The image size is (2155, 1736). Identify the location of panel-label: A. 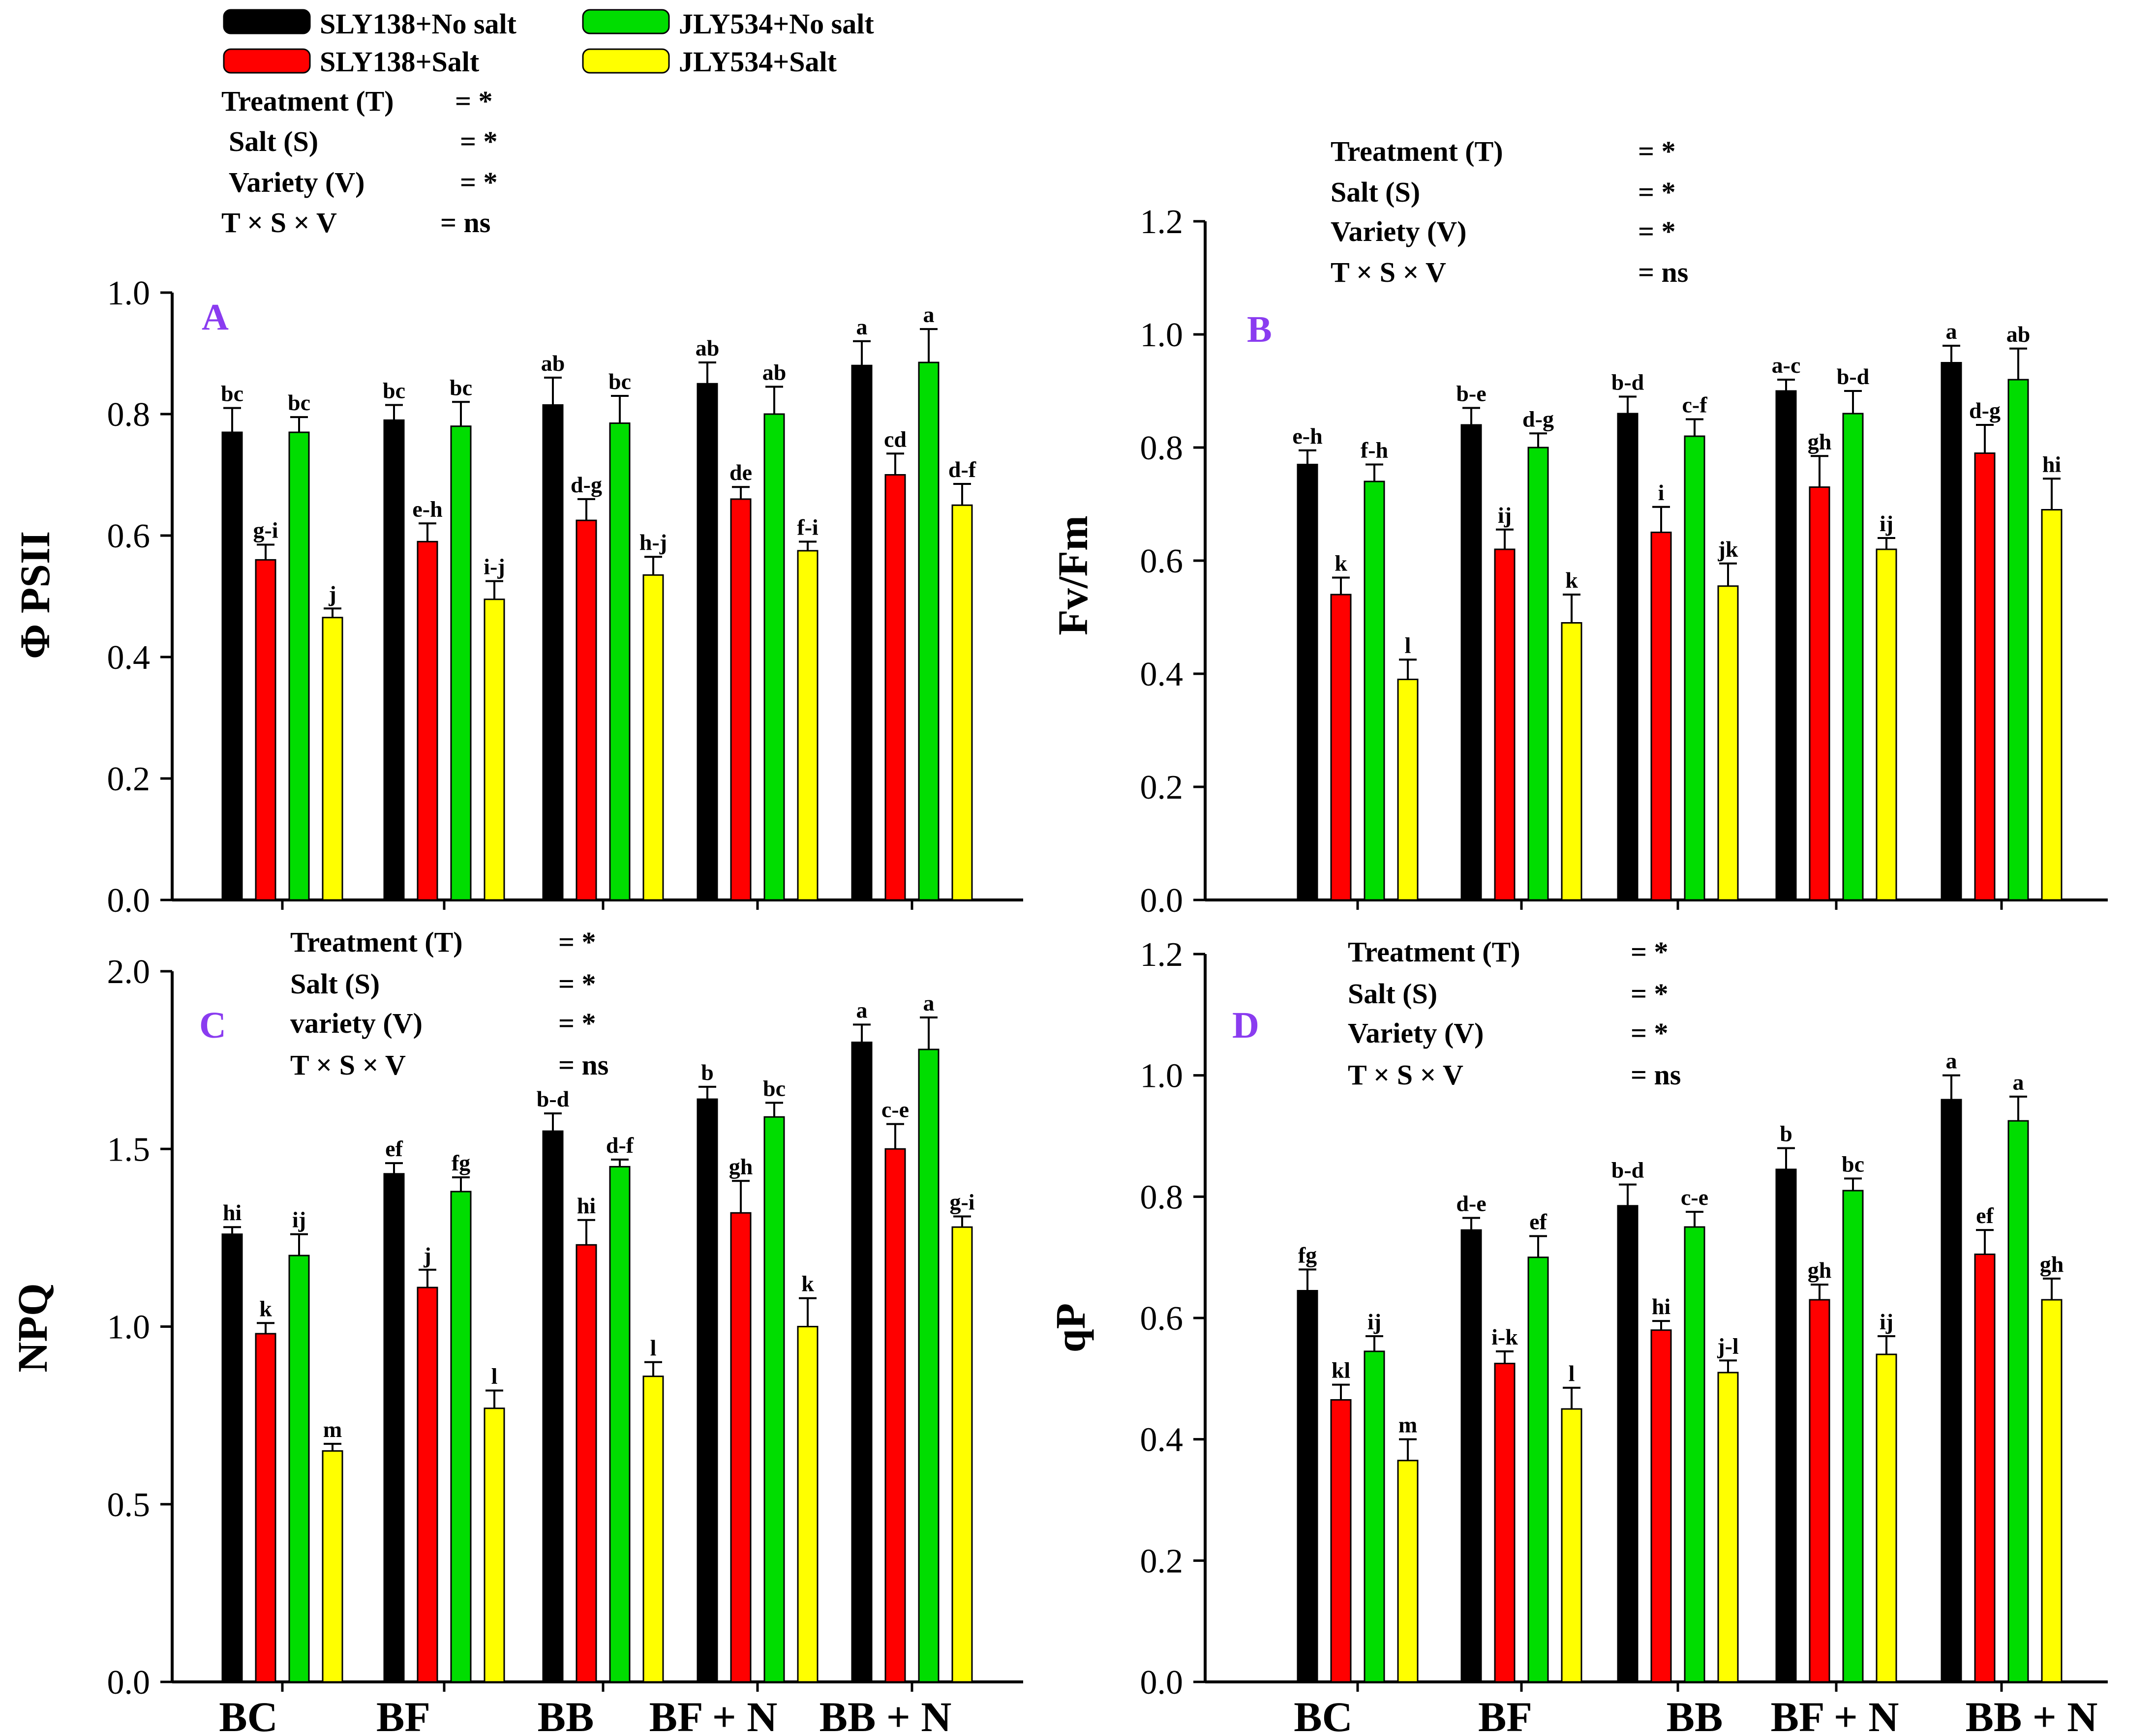
(215, 317).